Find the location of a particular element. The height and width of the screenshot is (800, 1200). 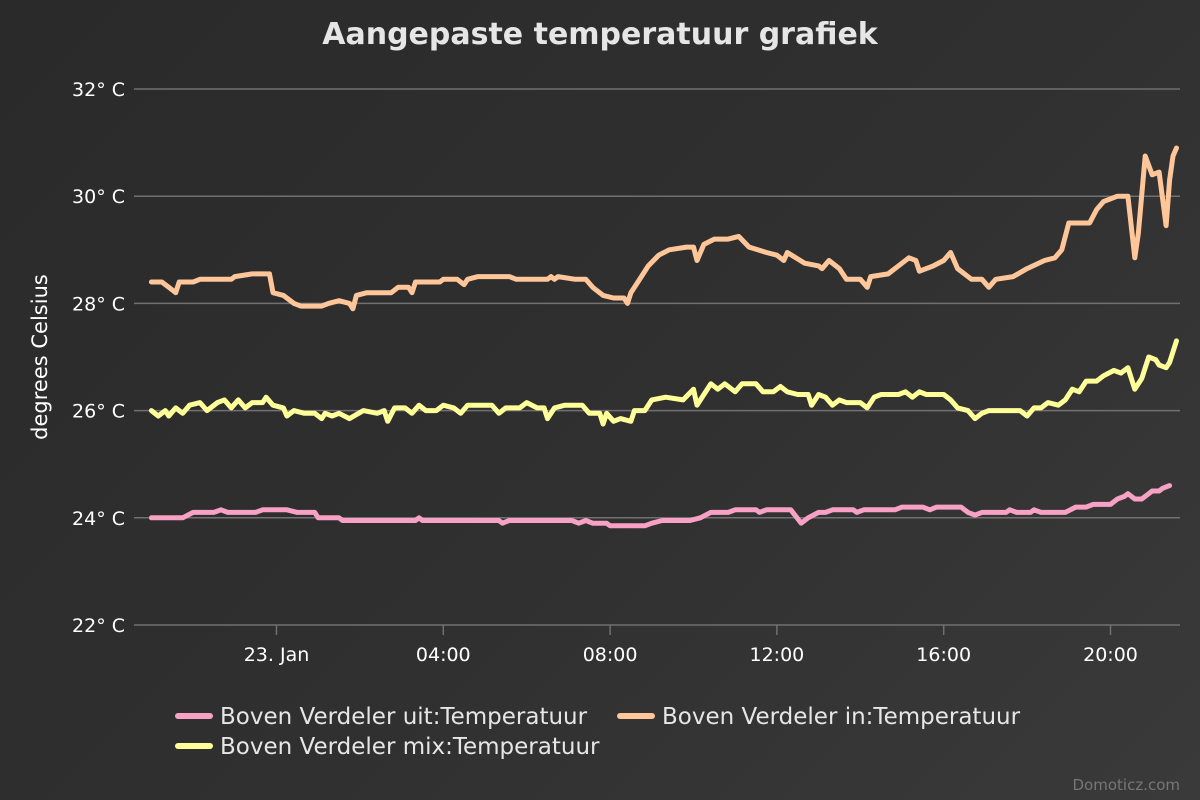

credits-text: Domoticz.com is located at coordinates (1127, 785).